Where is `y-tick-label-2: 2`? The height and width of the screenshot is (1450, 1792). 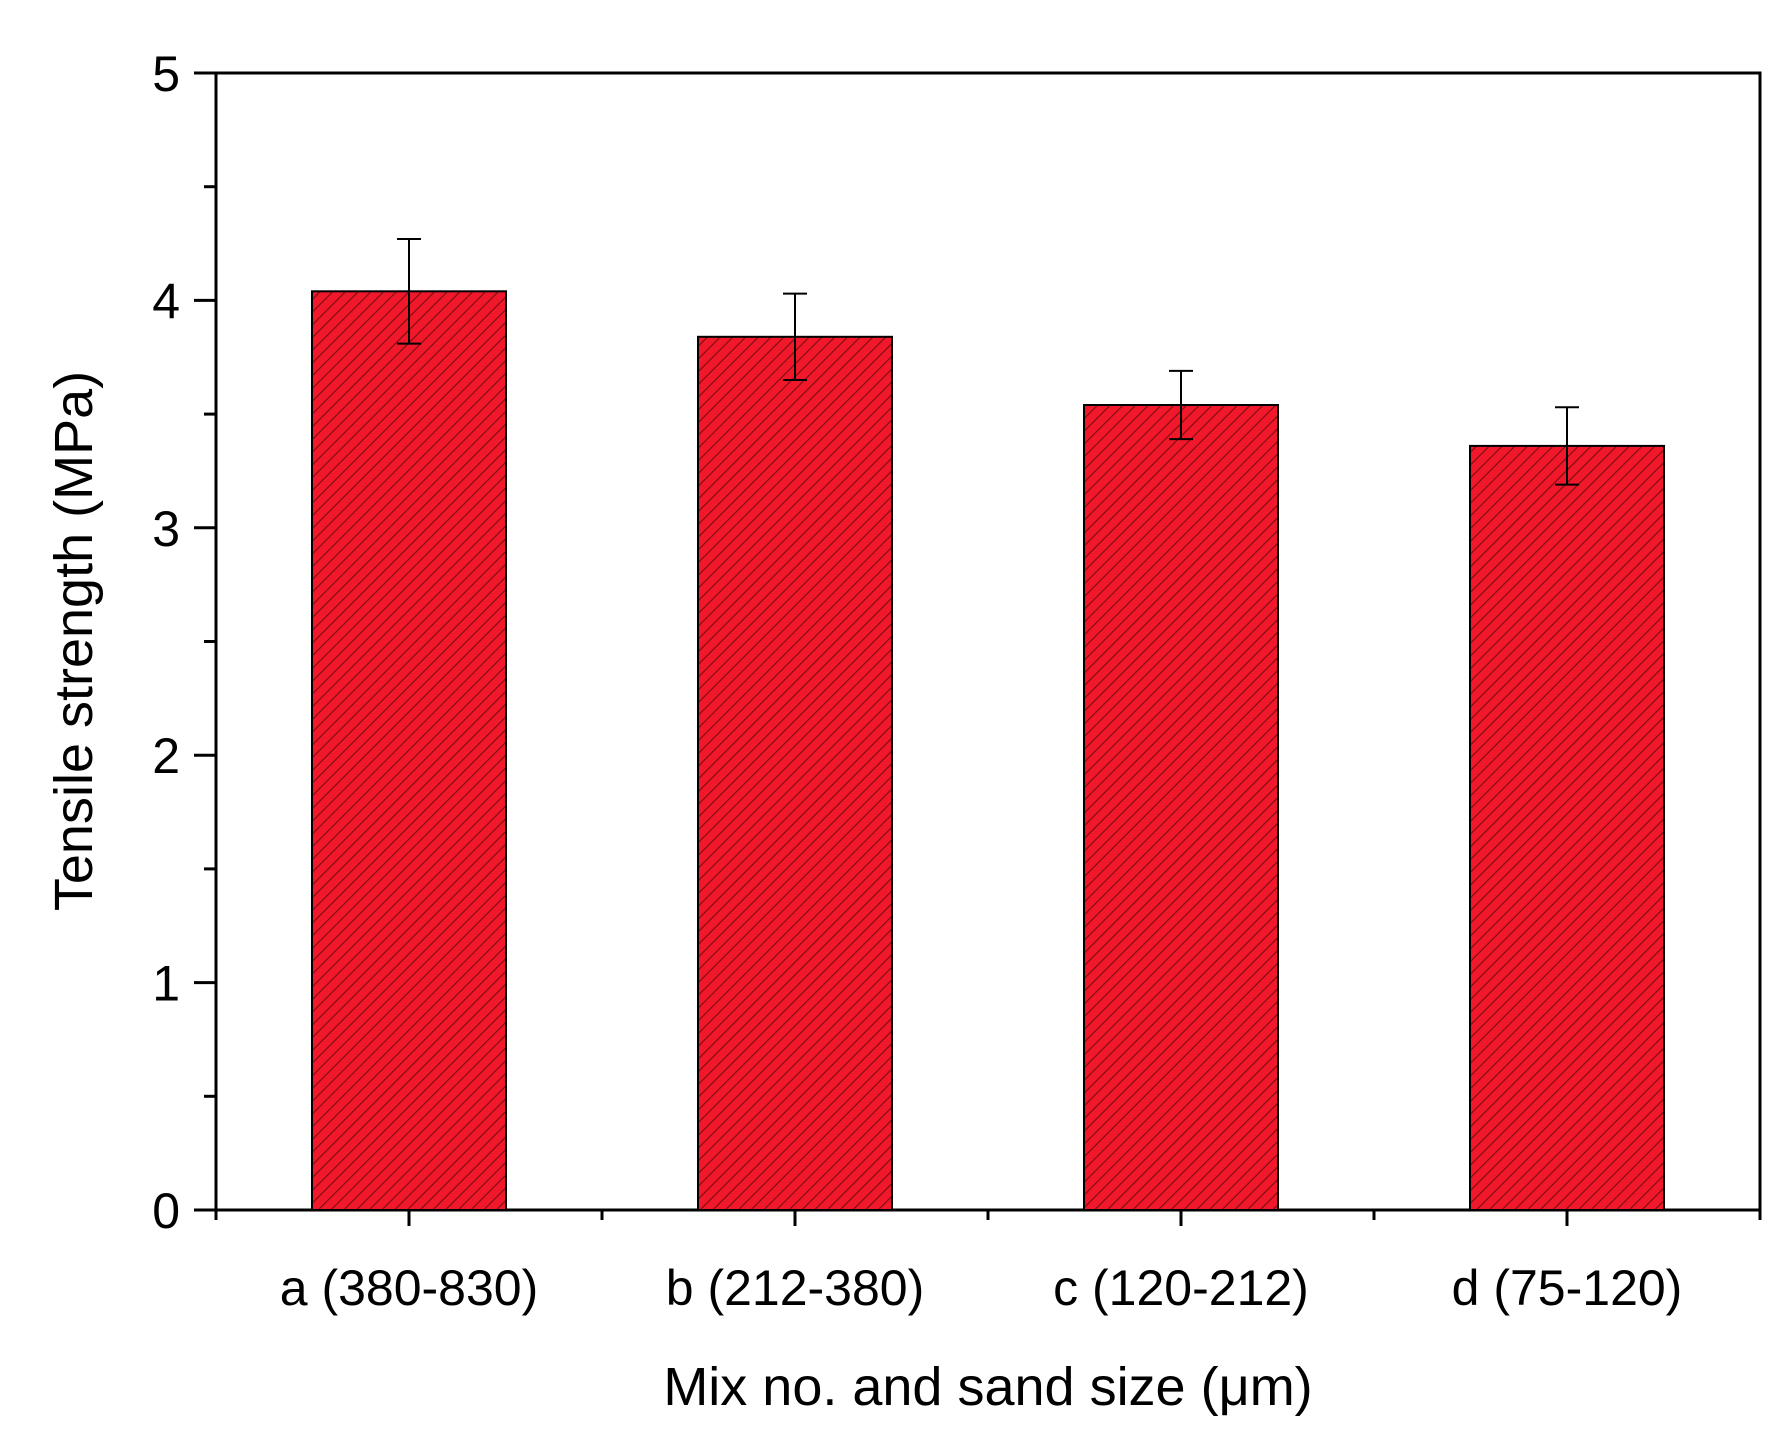
y-tick-label-2: 2 is located at coordinates (166, 756).